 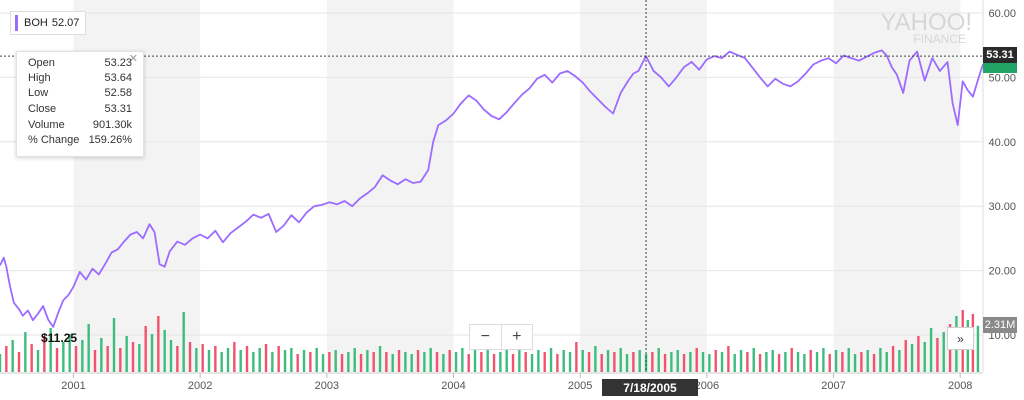 I want to click on tooltip-row-change: % Change 159.26%, so click(x=80, y=141).